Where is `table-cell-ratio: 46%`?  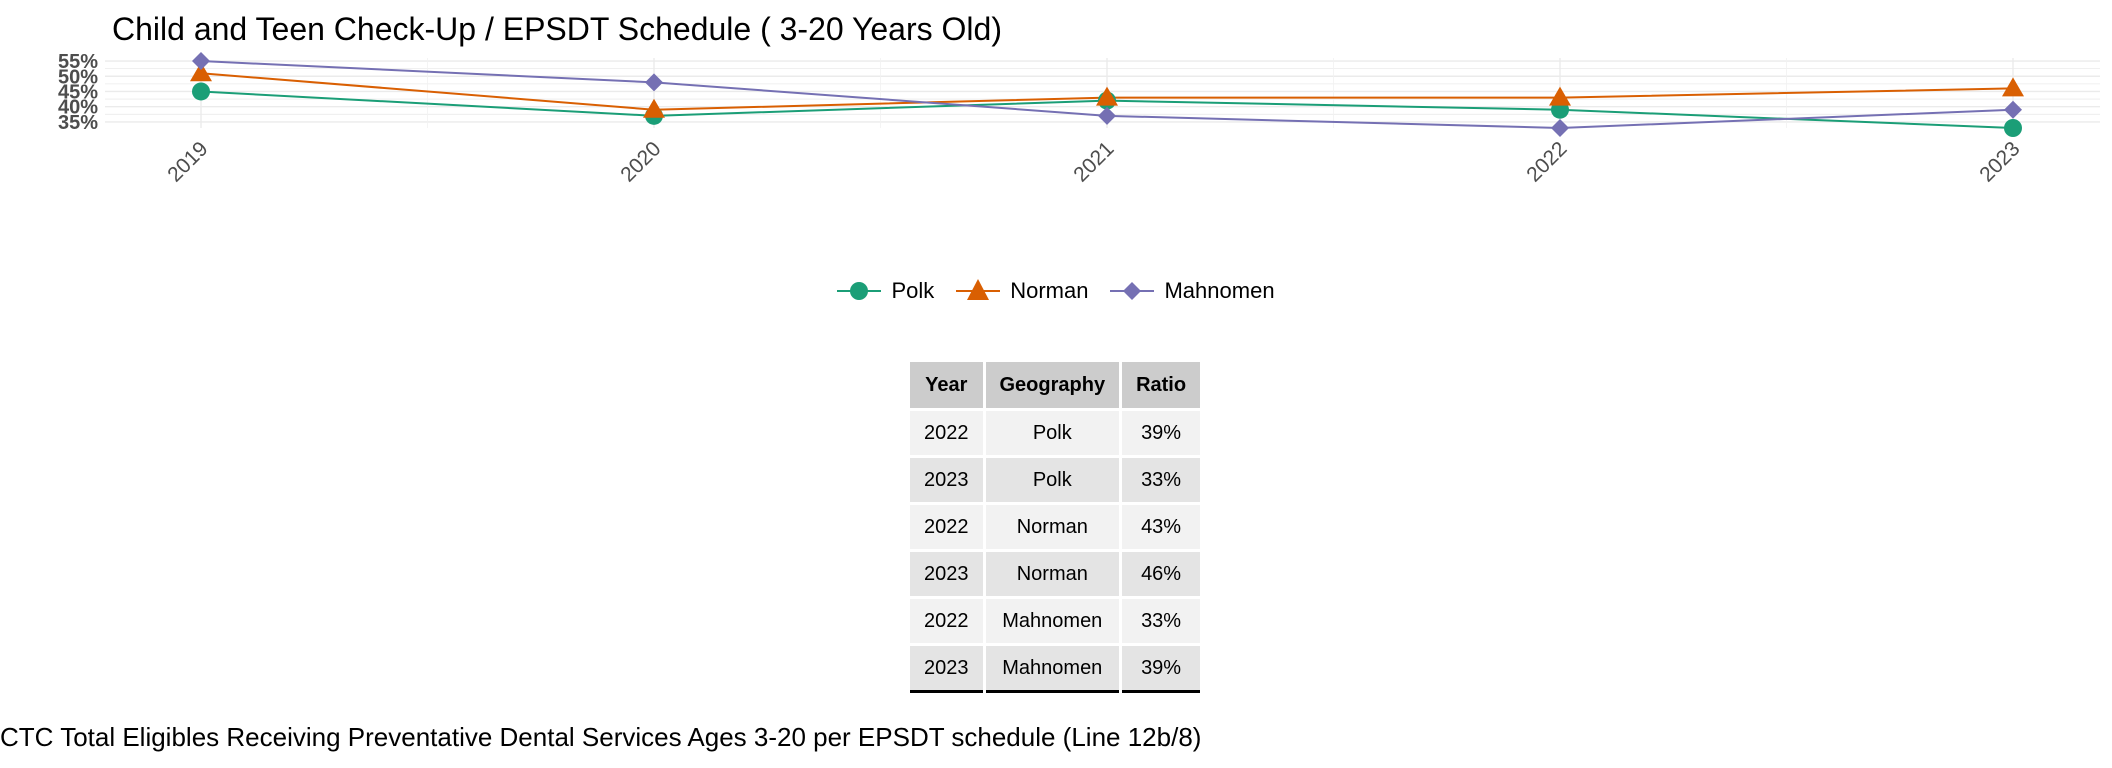 table-cell-ratio: 46% is located at coordinates (1160, 573).